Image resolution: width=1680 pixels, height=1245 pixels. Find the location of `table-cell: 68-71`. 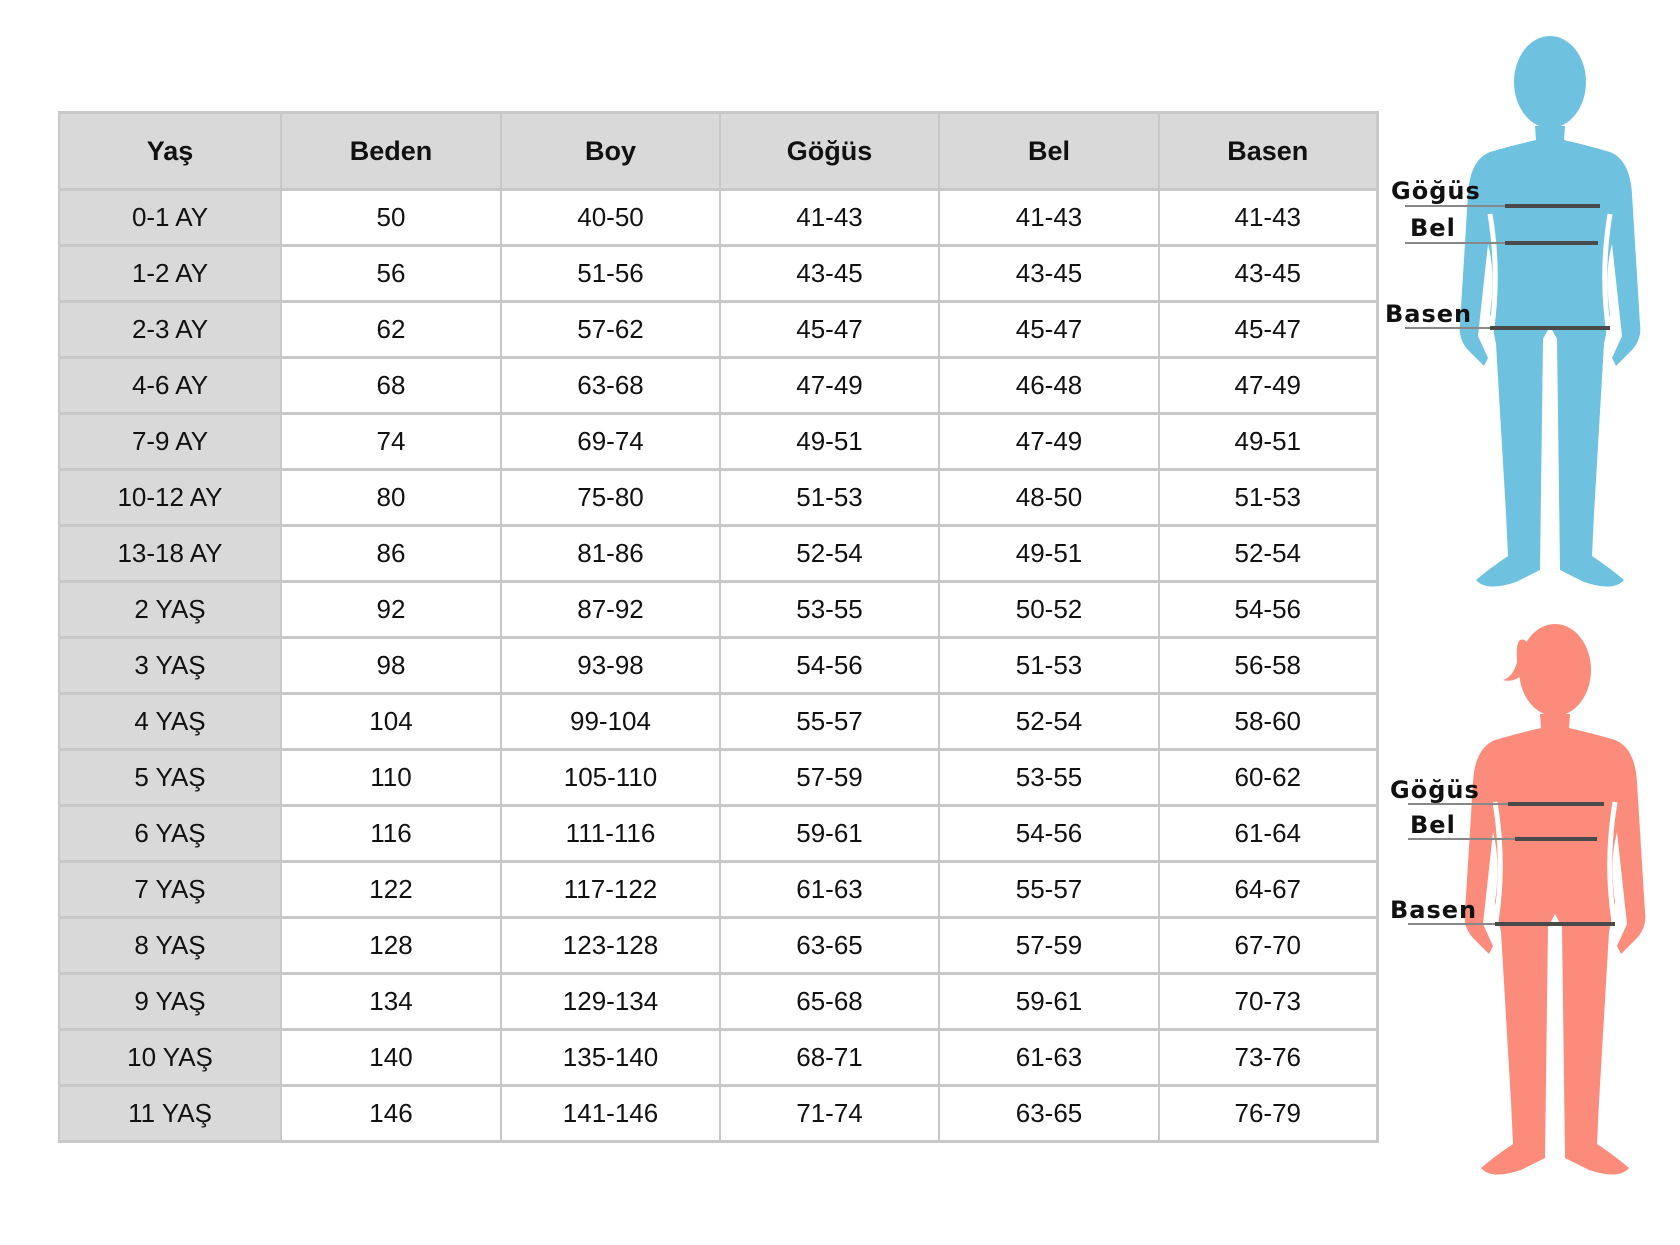

table-cell: 68-71 is located at coordinates (829, 1058).